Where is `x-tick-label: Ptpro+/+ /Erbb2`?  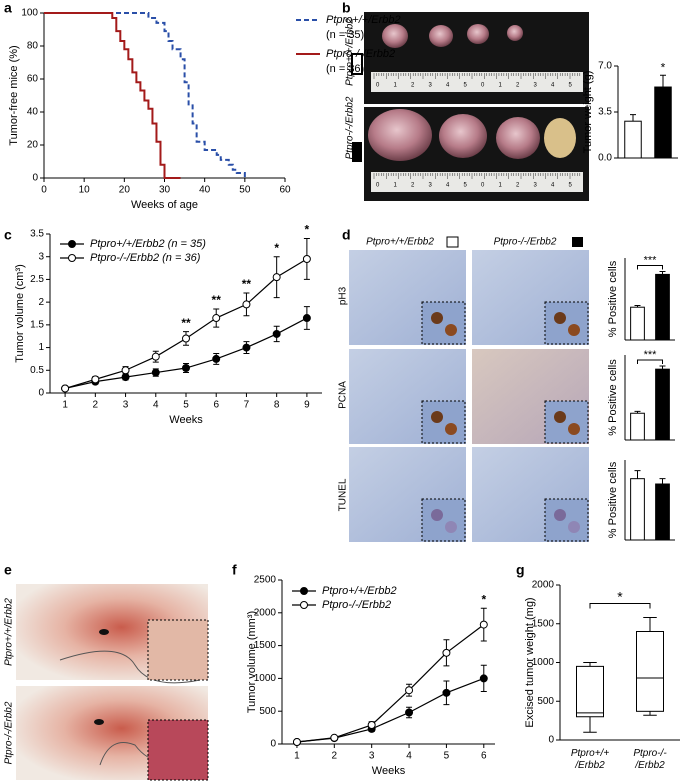
x-tick-label: Ptpro+/+ /Erbb2 is located at coordinates (590, 759).